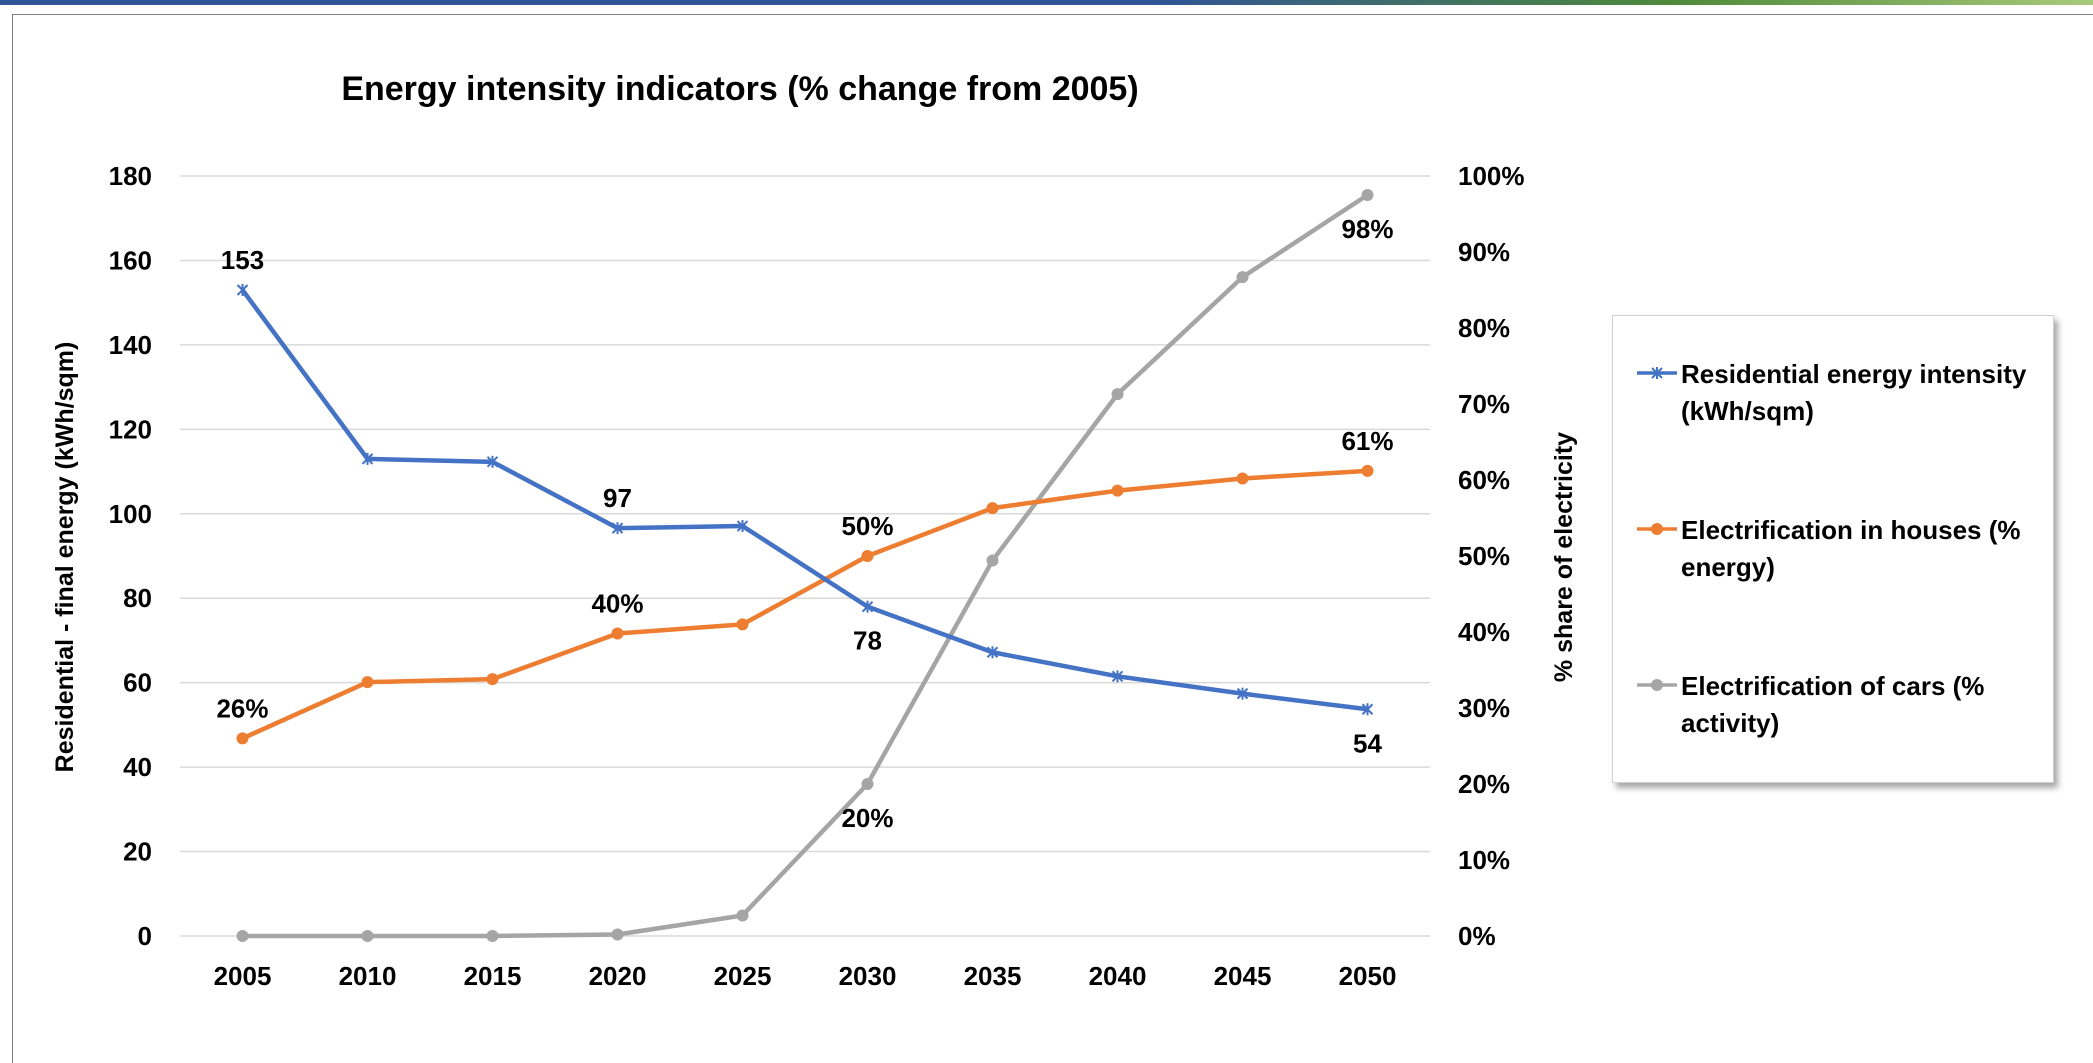  Describe the element at coordinates (243, 976) in the screenshot. I see `x-tick-label: 2005` at that location.